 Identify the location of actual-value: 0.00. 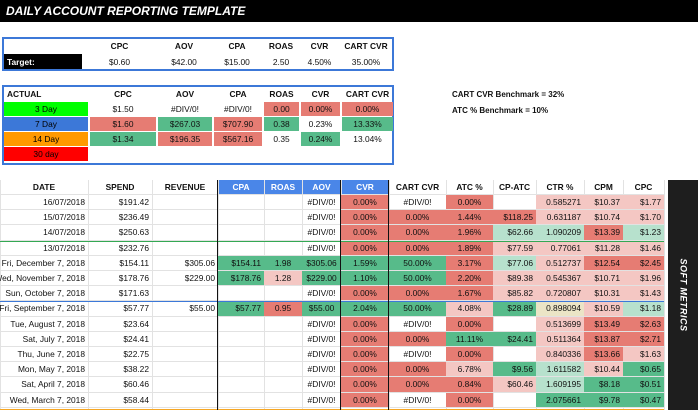
(281, 109).